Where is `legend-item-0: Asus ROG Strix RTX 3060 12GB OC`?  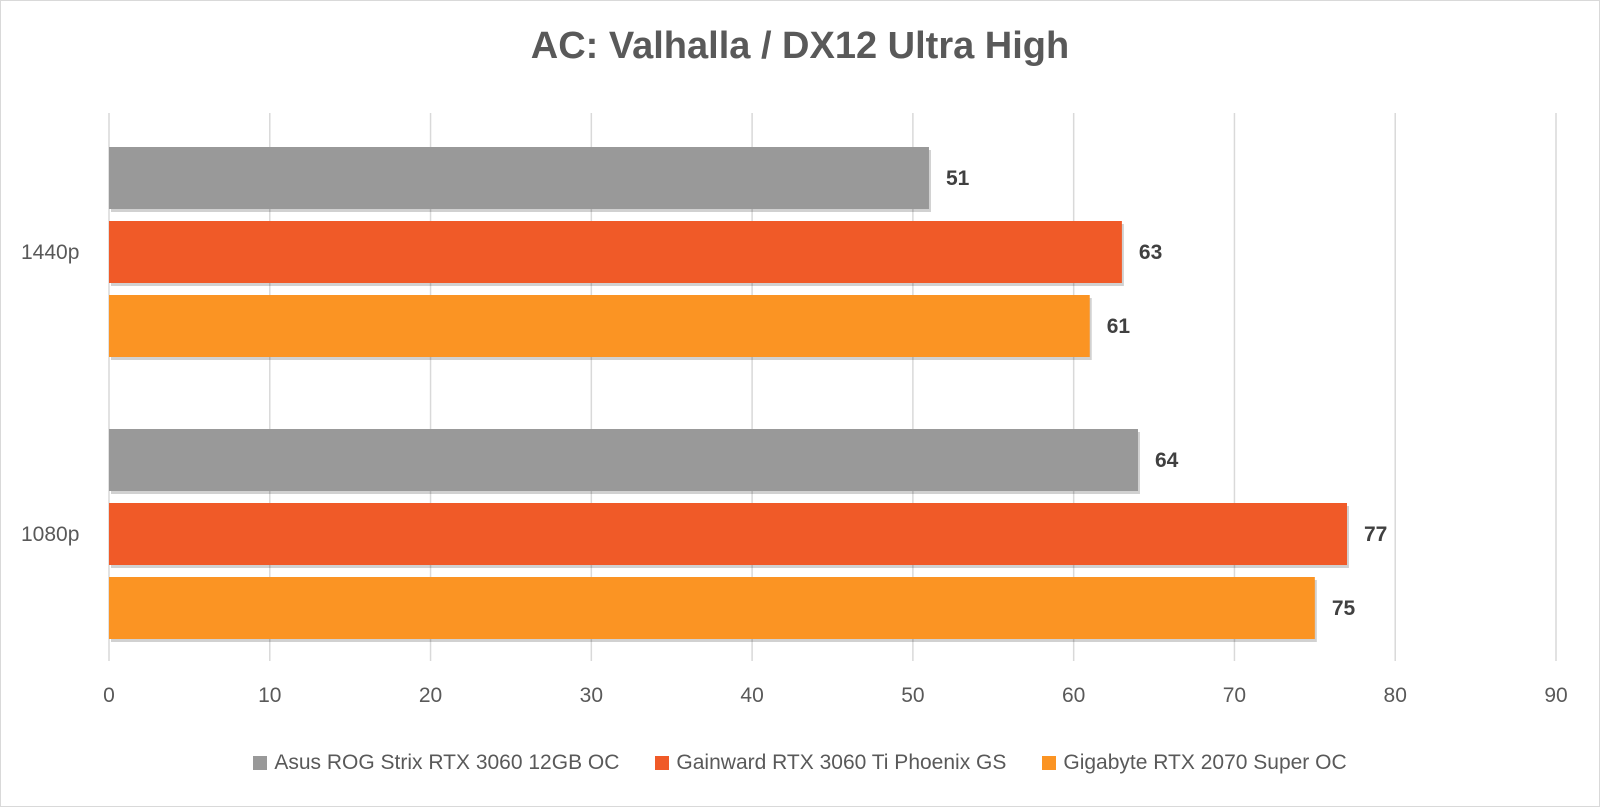 legend-item-0: Asus ROG Strix RTX 3060 12GB OC is located at coordinates (436, 763).